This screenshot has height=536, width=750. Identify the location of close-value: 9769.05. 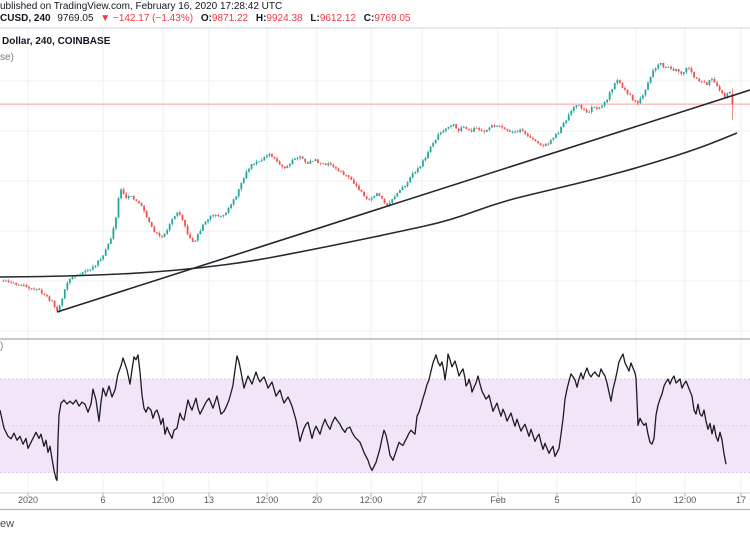
(392, 18).